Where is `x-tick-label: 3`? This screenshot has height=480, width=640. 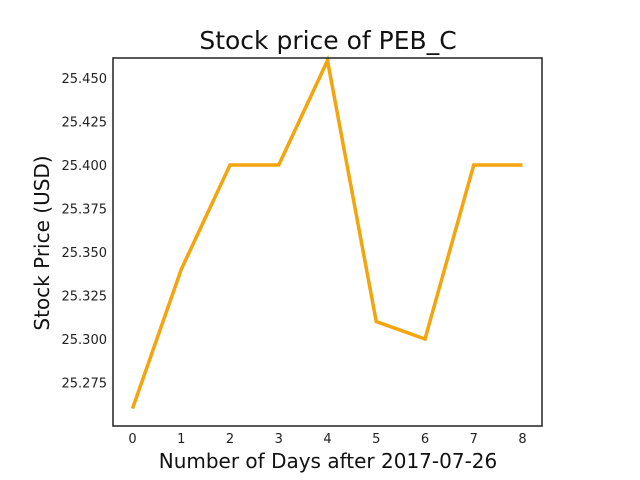
x-tick-label: 3 is located at coordinates (279, 439).